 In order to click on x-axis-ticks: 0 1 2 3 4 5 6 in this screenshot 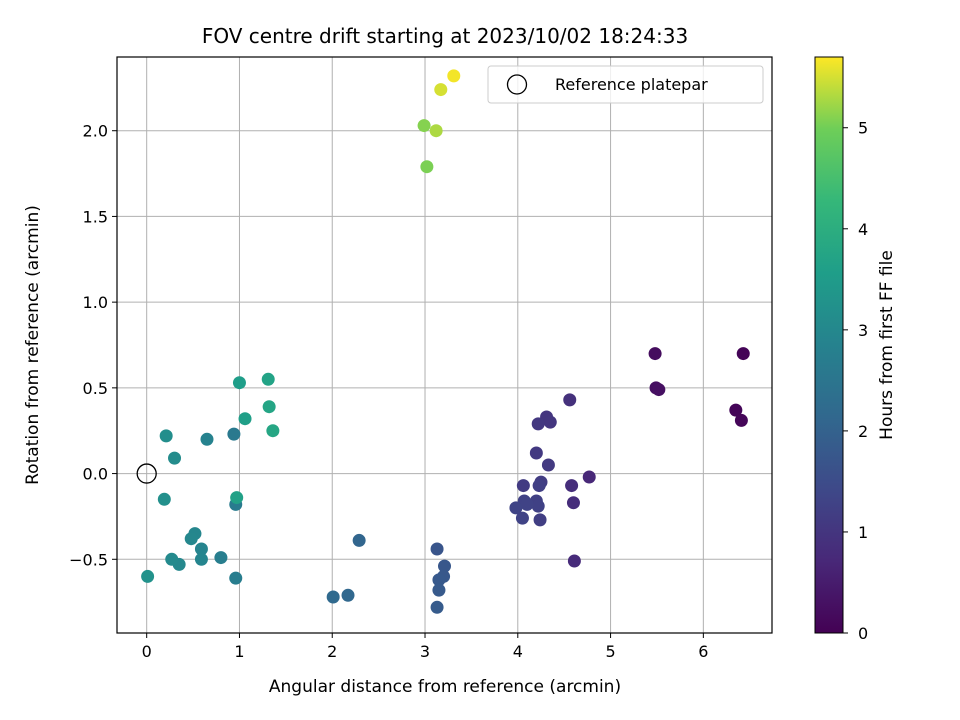, I will do `click(425, 647)`.